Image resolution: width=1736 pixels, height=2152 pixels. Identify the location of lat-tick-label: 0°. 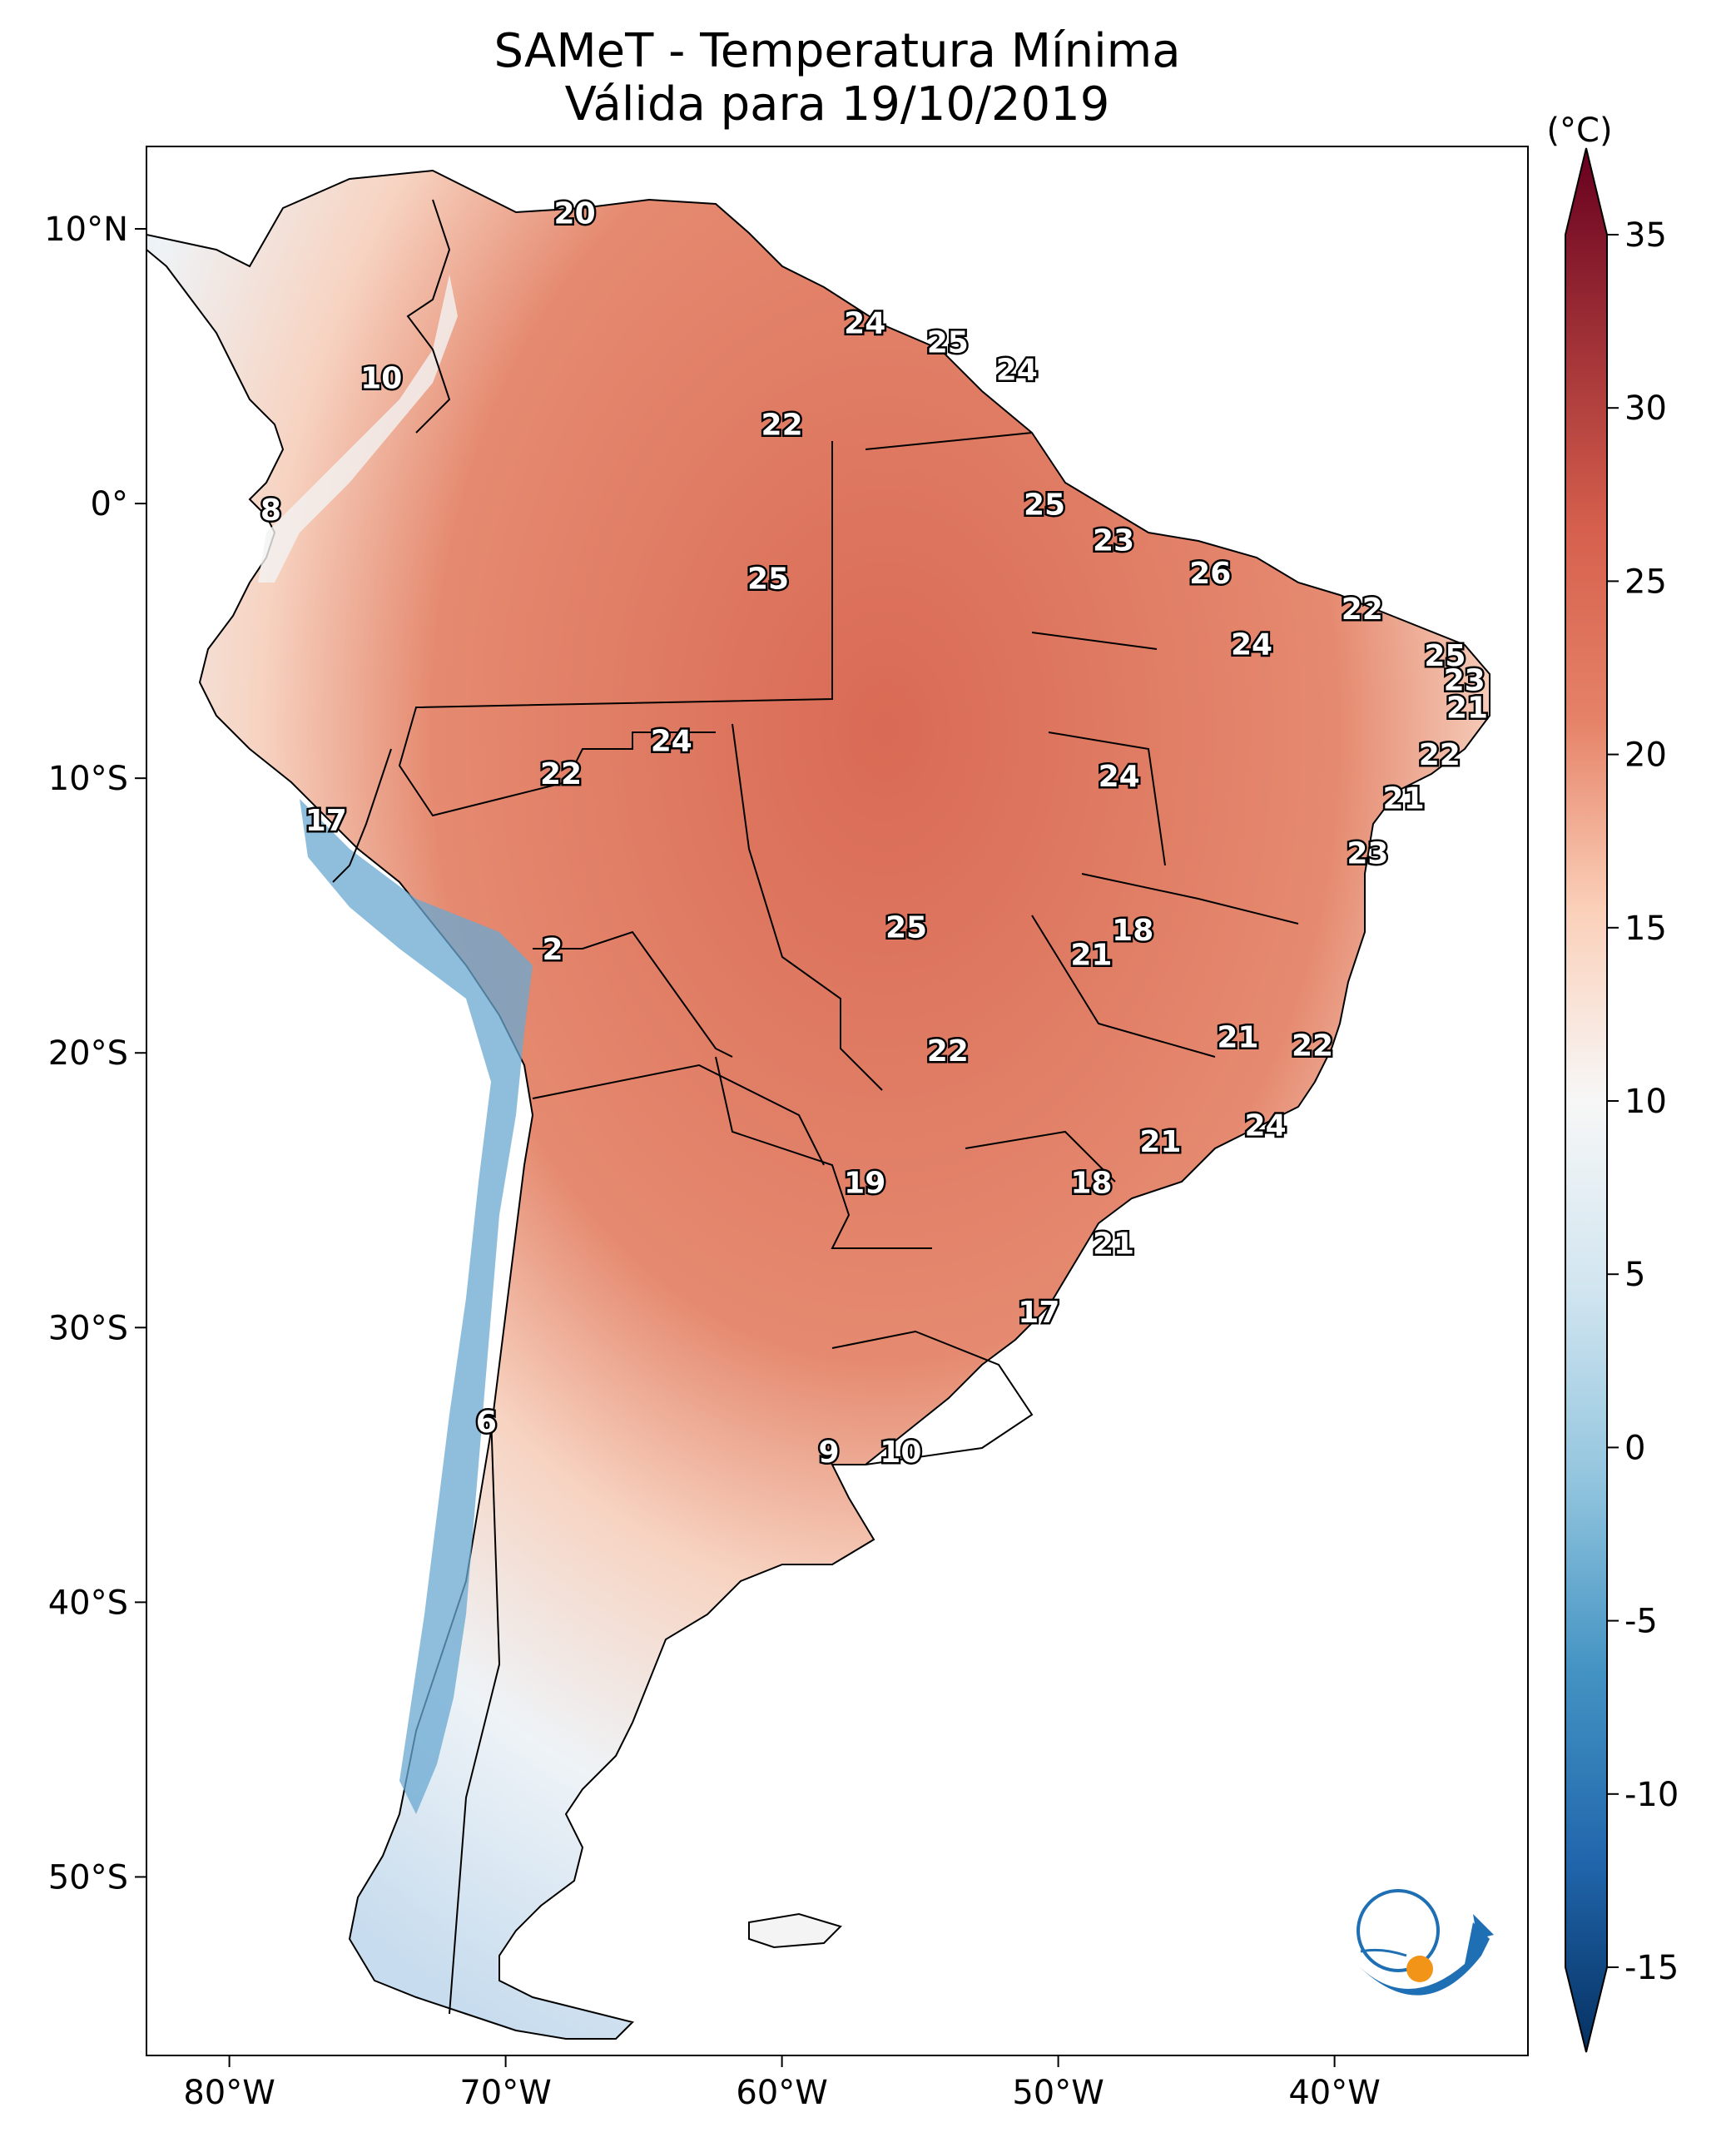
(110, 504).